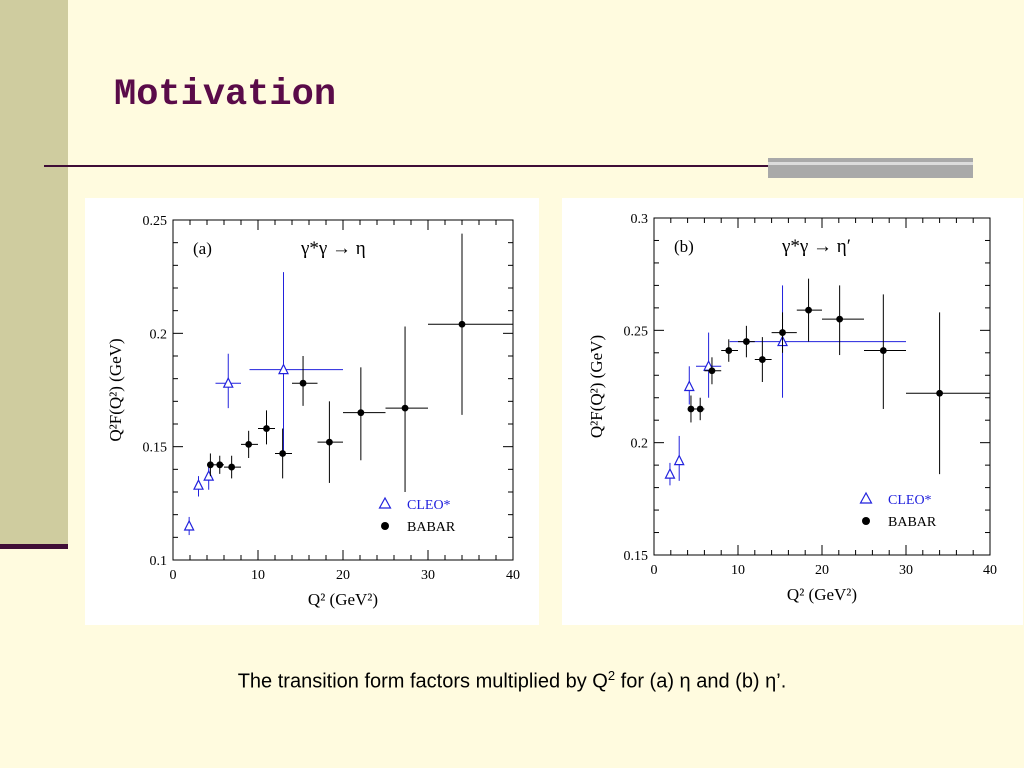 The height and width of the screenshot is (768, 1024). What do you see at coordinates (34, 272) in the screenshot?
I see `left-sidebar-band` at bounding box center [34, 272].